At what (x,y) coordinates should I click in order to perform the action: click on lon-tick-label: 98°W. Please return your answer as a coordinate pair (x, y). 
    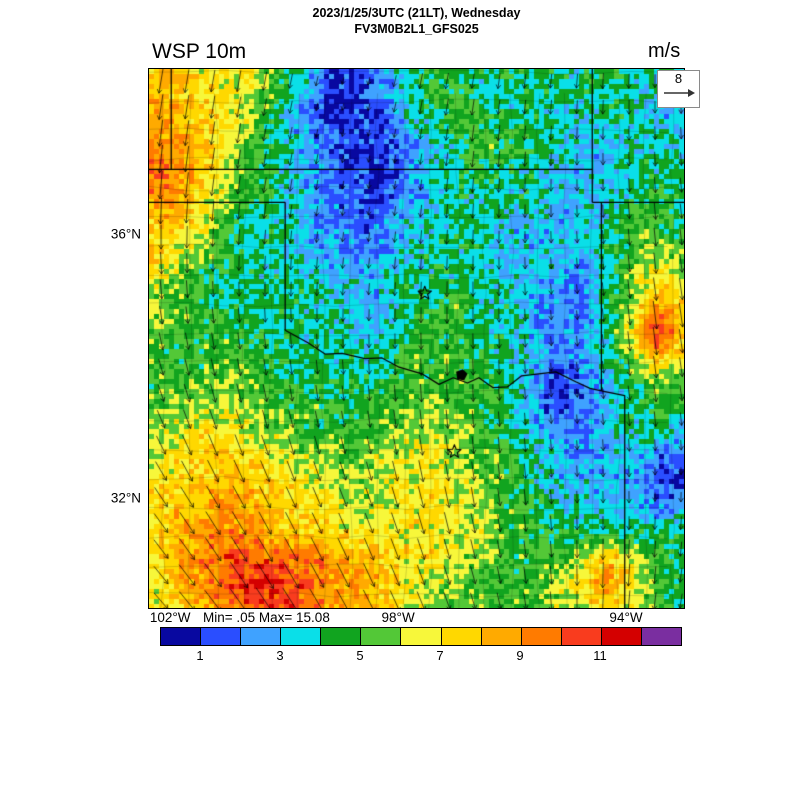
    Looking at the image, I should click on (398, 617).